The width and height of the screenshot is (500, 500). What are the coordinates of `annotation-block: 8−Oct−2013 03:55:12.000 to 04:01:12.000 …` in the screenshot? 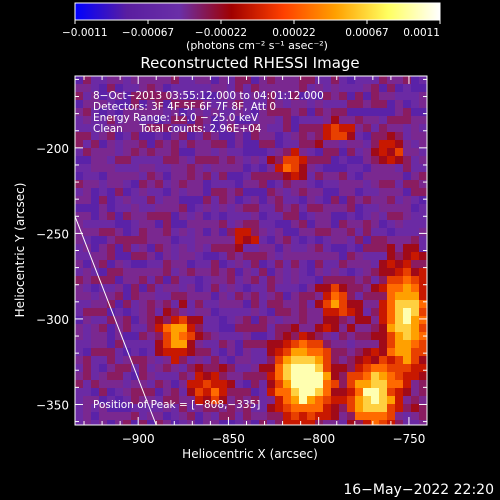 It's located at (208, 112).